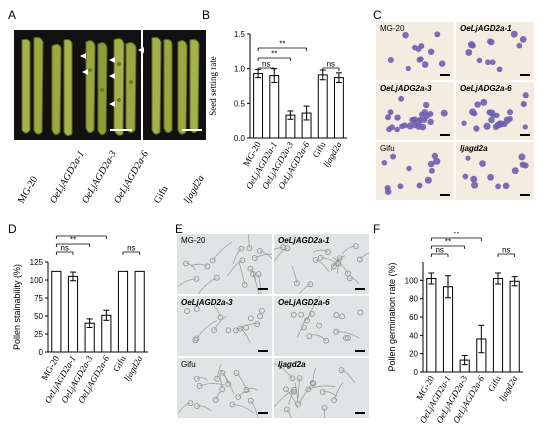 This screenshot has width=550, height=437. What do you see at coordinates (125, 87) in the screenshot?
I see `pod-group-oe6` at bounding box center [125, 87].